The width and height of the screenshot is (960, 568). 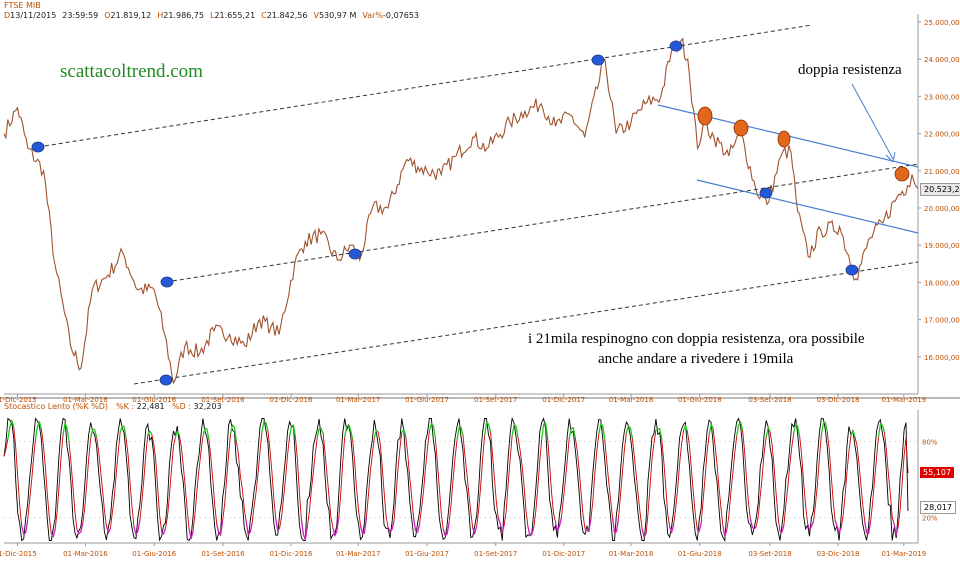 I want to click on price-x-tick-label: 01-Set-2016, so click(x=223, y=400).